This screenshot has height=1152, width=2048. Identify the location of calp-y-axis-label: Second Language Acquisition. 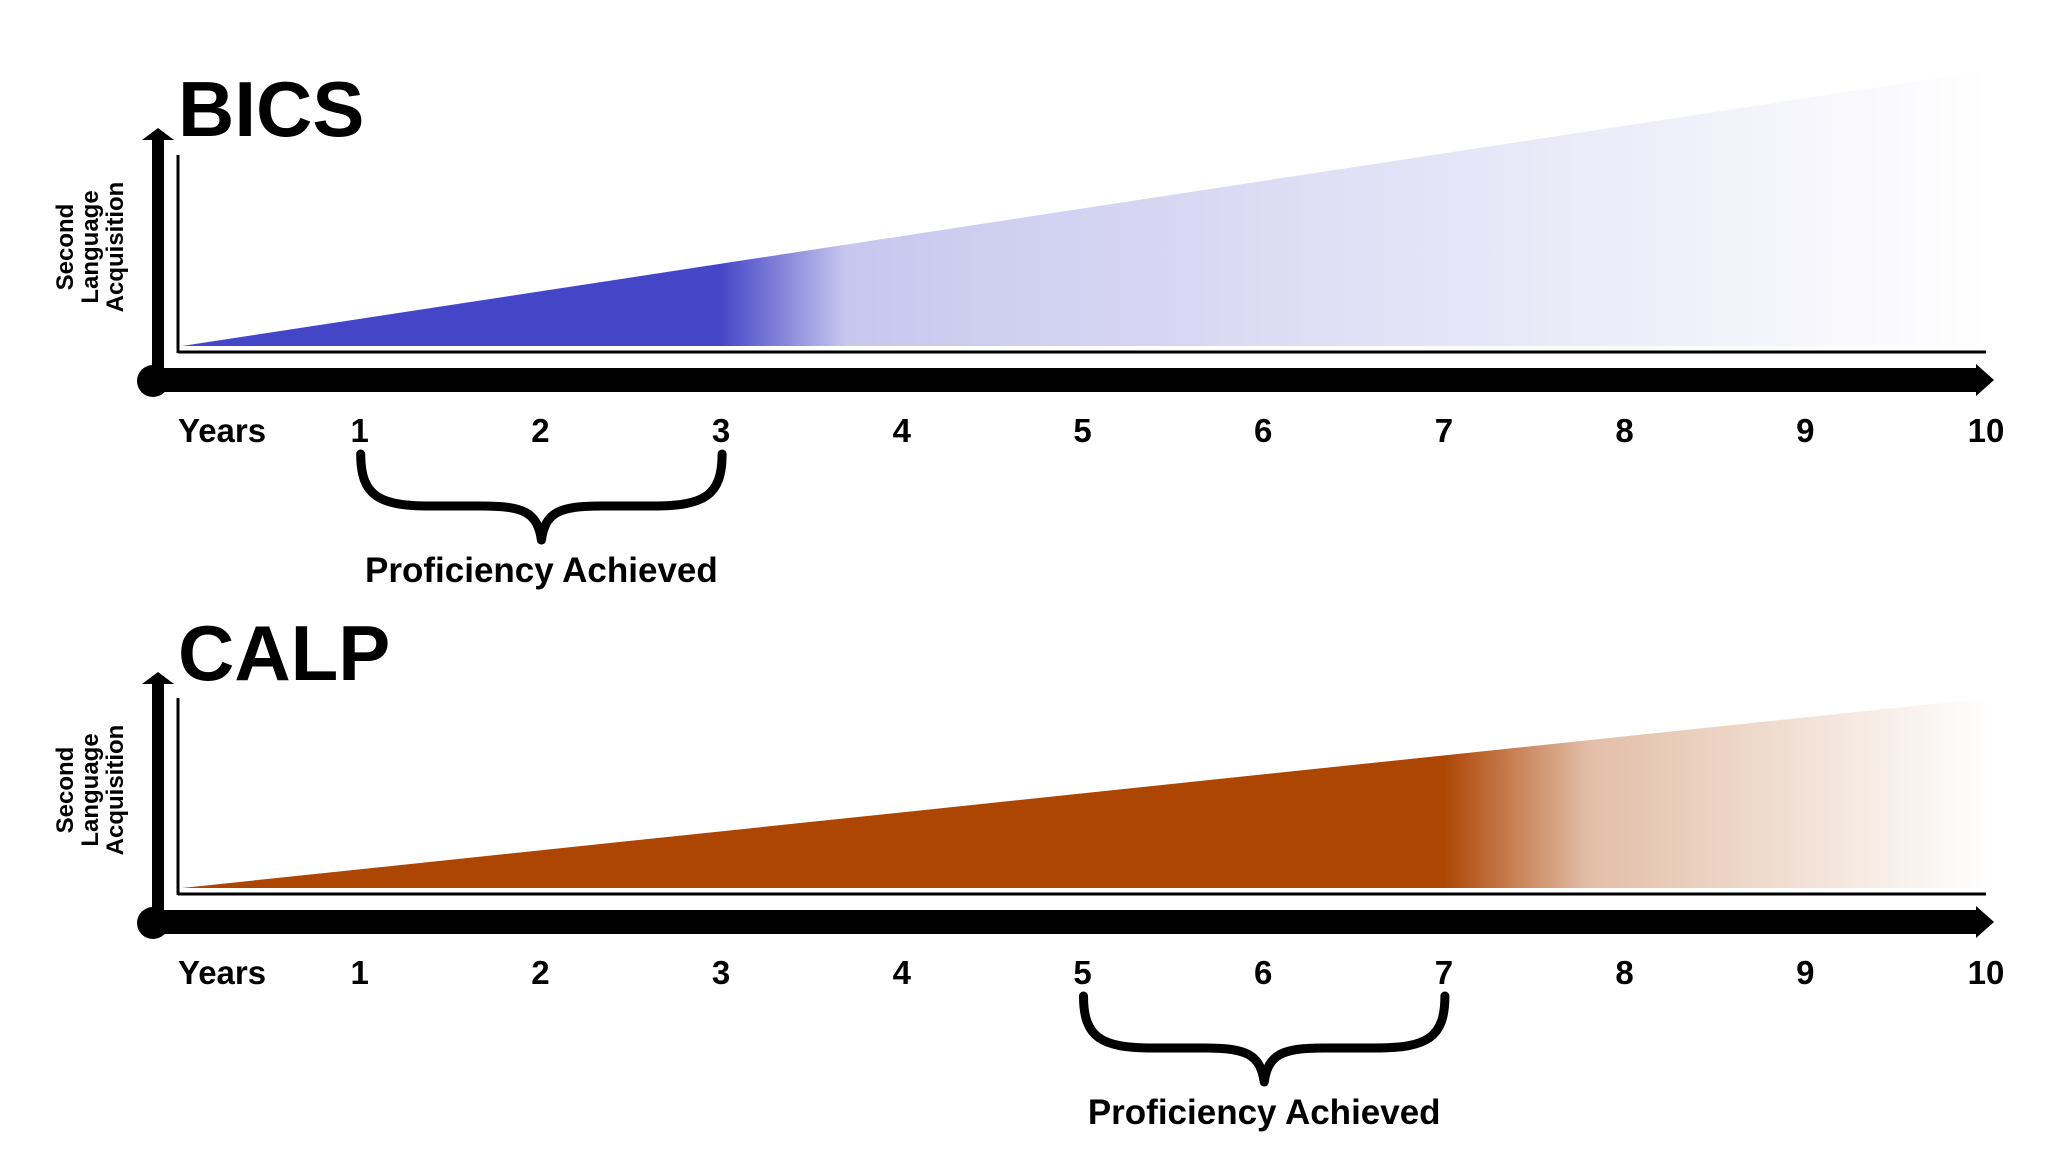
(90, 790).